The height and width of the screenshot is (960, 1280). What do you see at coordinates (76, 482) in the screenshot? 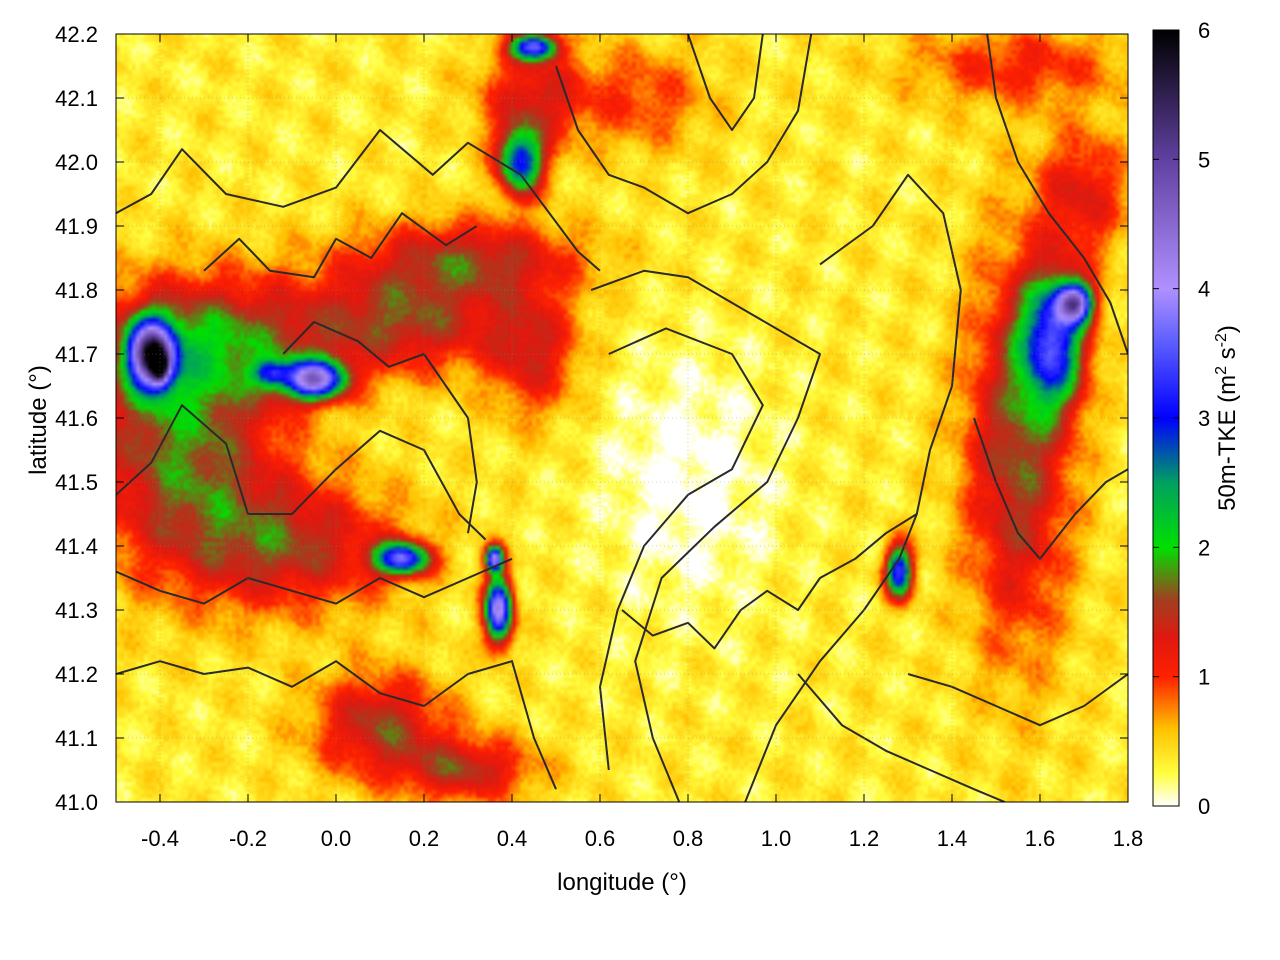
I see `y-tick-label: 41.5` at bounding box center [76, 482].